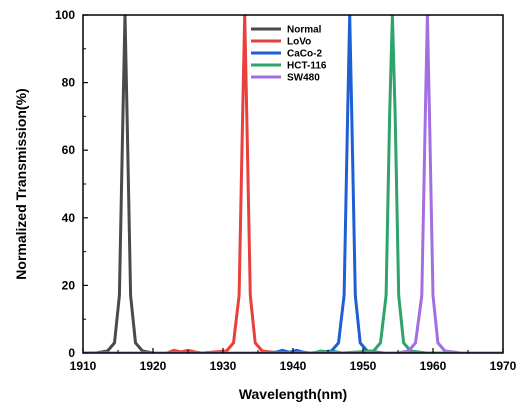 This screenshot has width=519, height=406. Describe the element at coordinates (21, 183) in the screenshot. I see `y-axis-title: Normalized Transmission(%)` at that location.